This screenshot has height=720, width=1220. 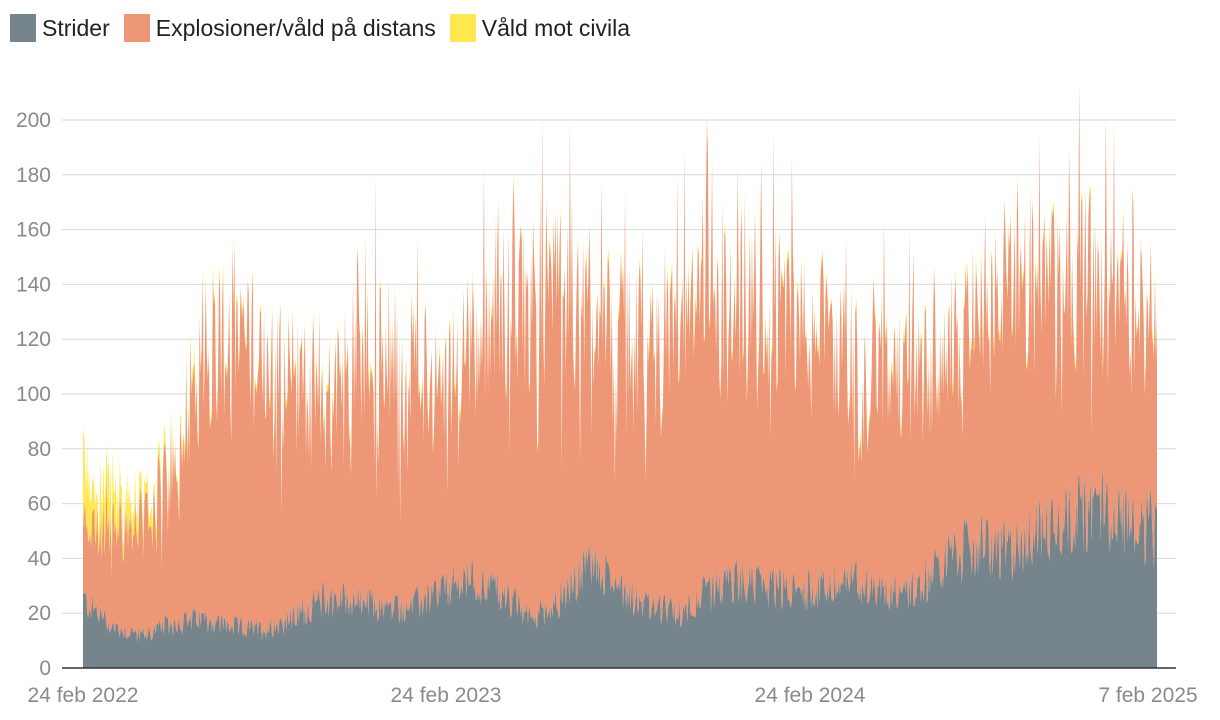 I want to click on legend-item-strider: Strider, so click(x=60, y=28).